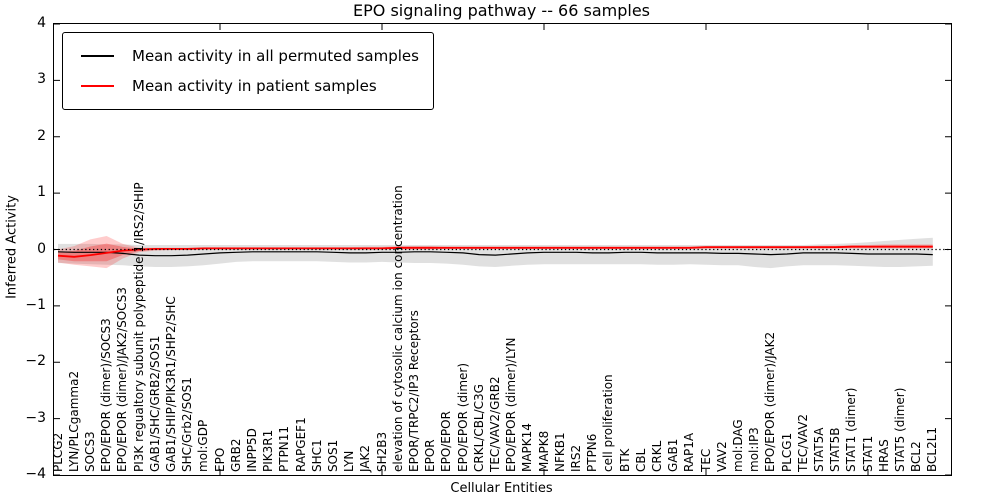 Image resolution: width=1000 pixels, height=500 pixels. Describe the element at coordinates (754, 449) in the screenshot. I see `x-category-label: mol:IP3` at that location.